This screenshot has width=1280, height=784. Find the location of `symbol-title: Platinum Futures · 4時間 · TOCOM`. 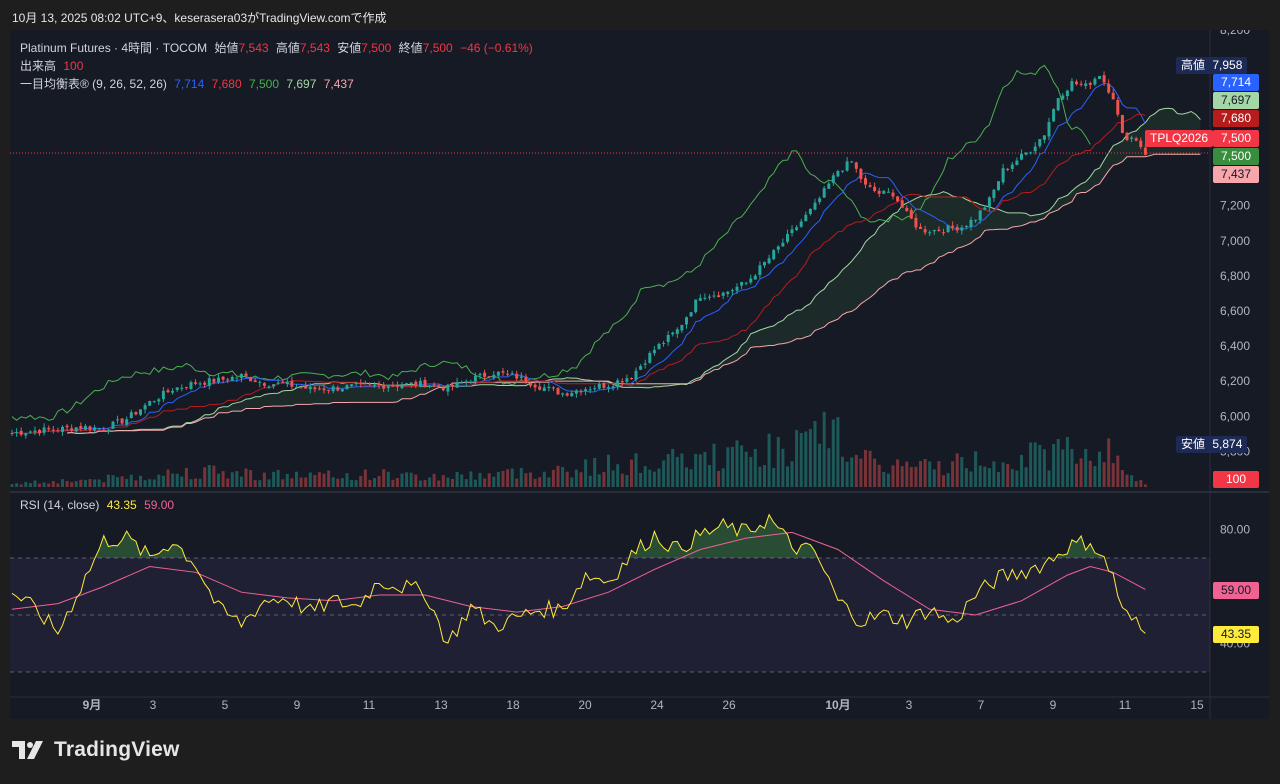

symbol-title: Platinum Futures · 4時間 · TOCOM is located at coordinates (114, 48).